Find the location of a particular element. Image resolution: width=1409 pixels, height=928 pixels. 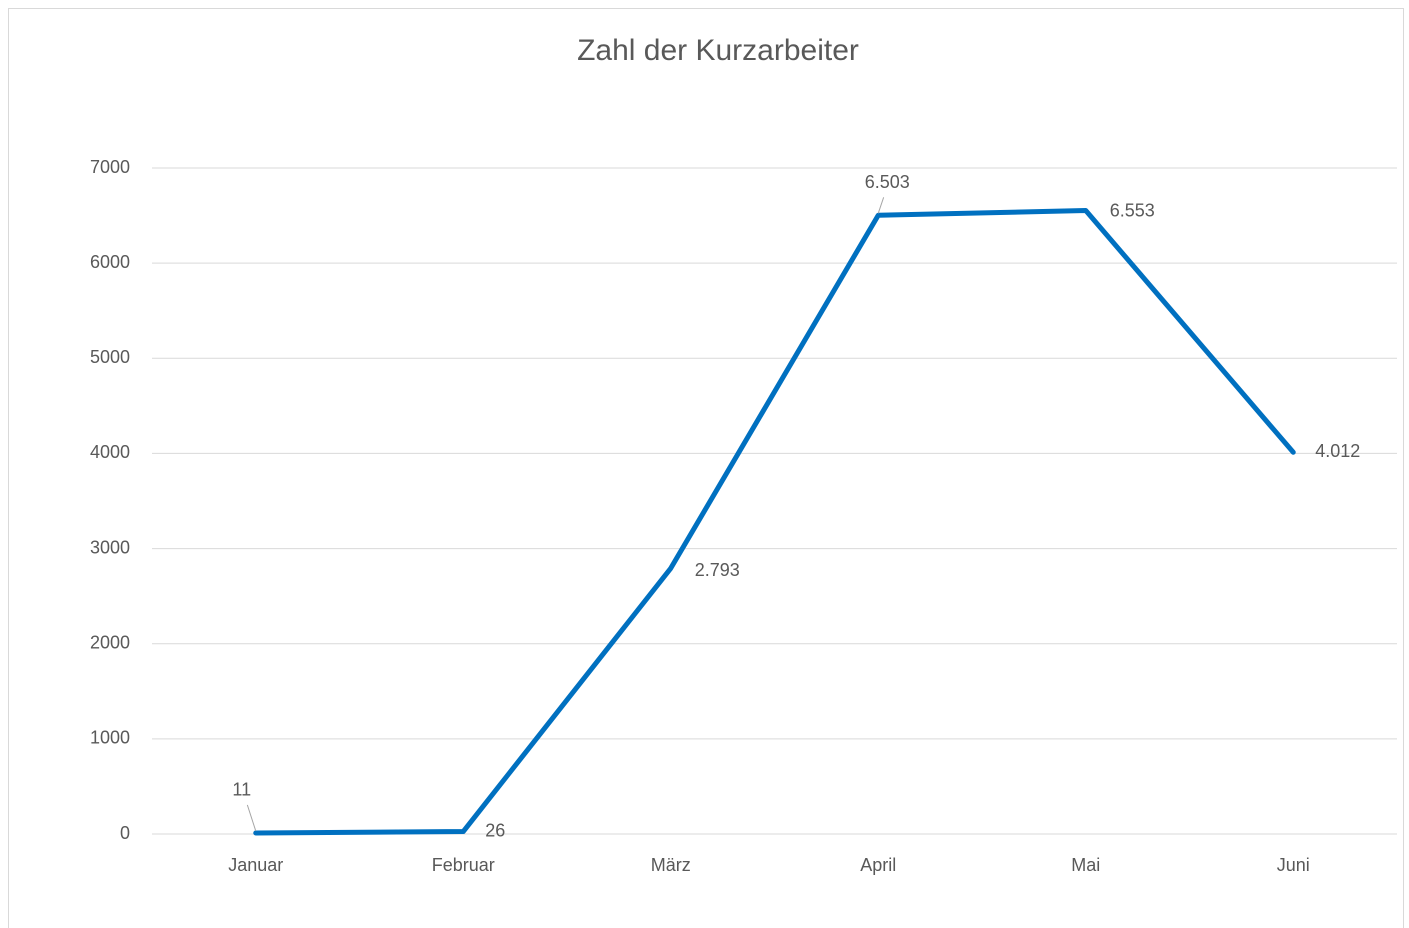

y-tick-label: 3000 is located at coordinates (110, 547).